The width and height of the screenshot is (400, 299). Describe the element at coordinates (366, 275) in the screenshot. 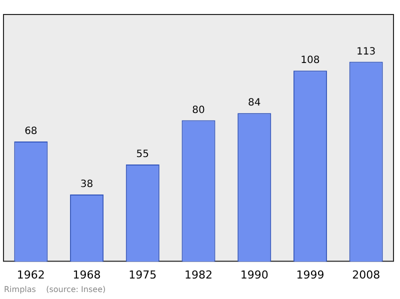

I see `x-tick-label: 2008` at that location.